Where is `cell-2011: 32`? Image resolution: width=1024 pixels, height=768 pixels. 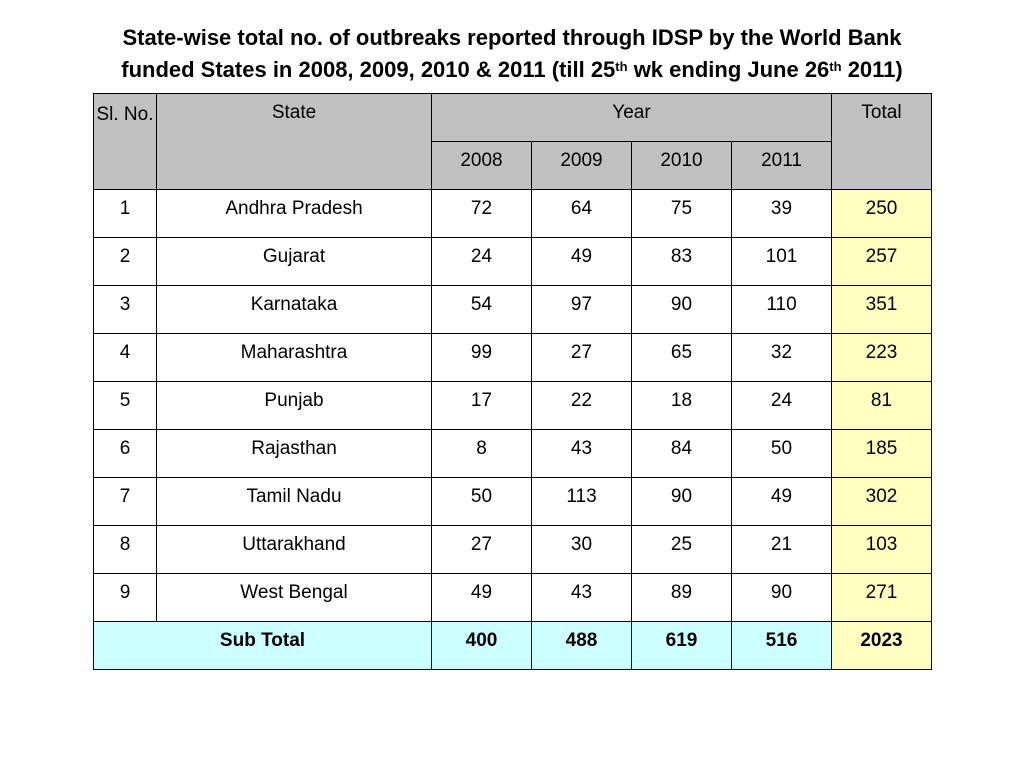 cell-2011: 32 is located at coordinates (781, 357).